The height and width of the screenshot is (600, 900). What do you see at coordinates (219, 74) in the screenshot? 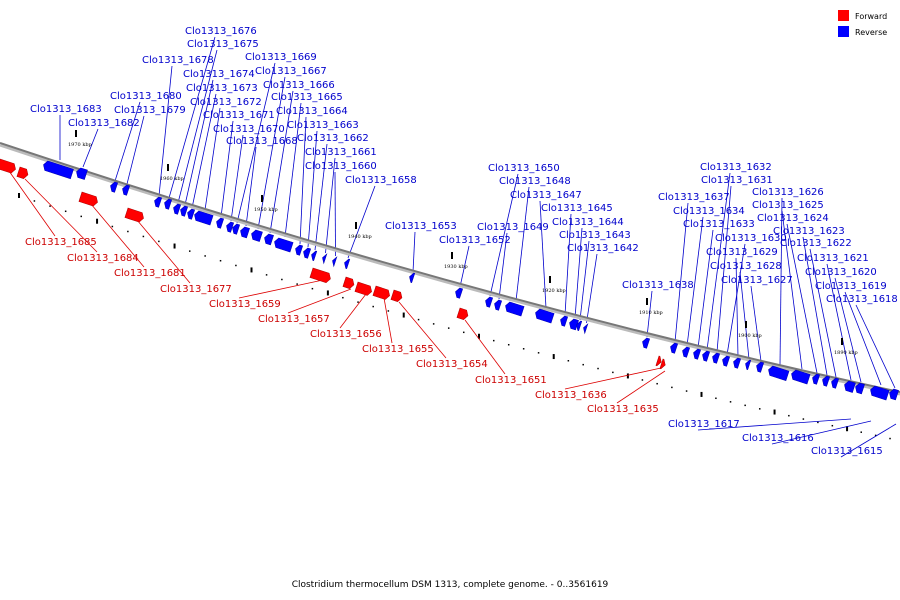
I see `gene-label-Clo1313_1674: Clo1313_1674` at bounding box center [219, 74].